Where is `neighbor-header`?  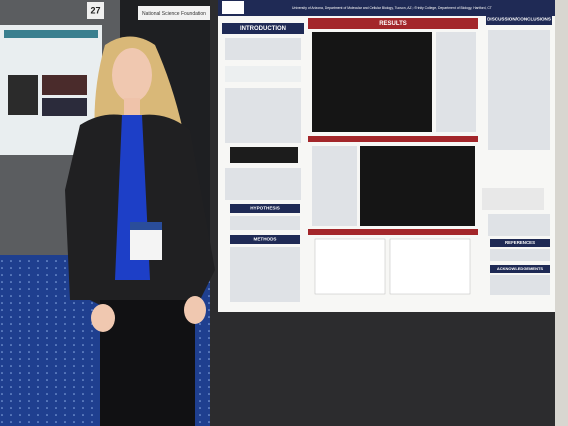
neighbor-header is located at coordinates (51, 34).